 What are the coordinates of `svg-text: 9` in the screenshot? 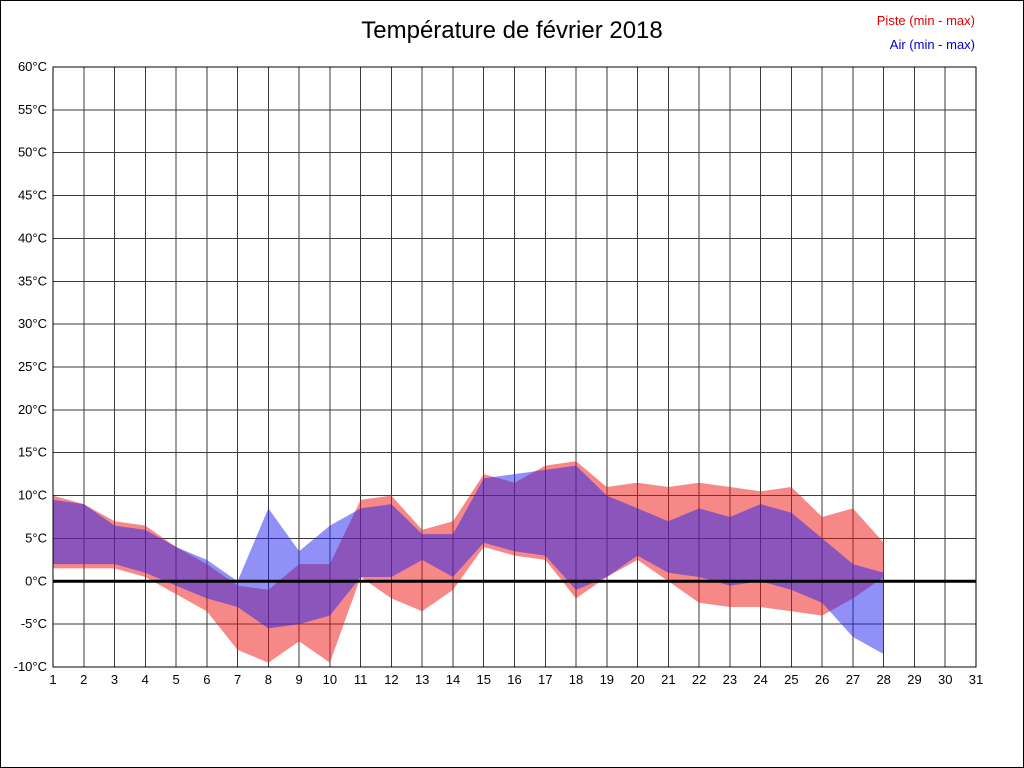 It's located at (299, 679).